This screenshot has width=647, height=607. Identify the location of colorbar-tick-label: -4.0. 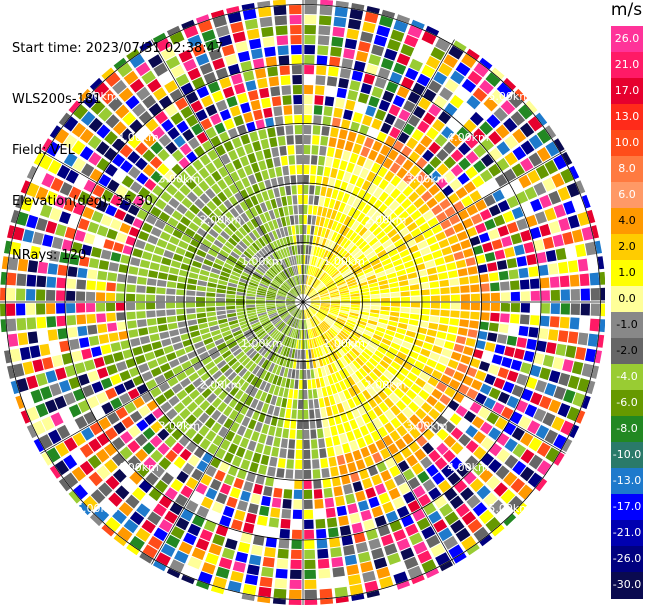
(627, 376).